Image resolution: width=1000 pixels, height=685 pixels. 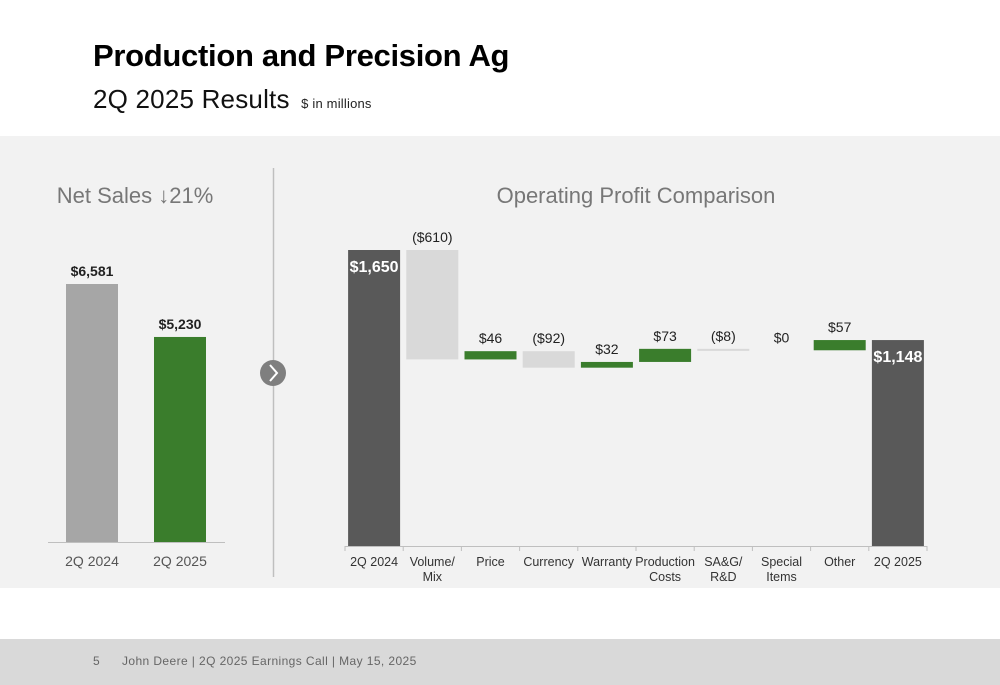 I want to click on operating-profit-title: Operating Profit Comparison, so click(x=636, y=195).